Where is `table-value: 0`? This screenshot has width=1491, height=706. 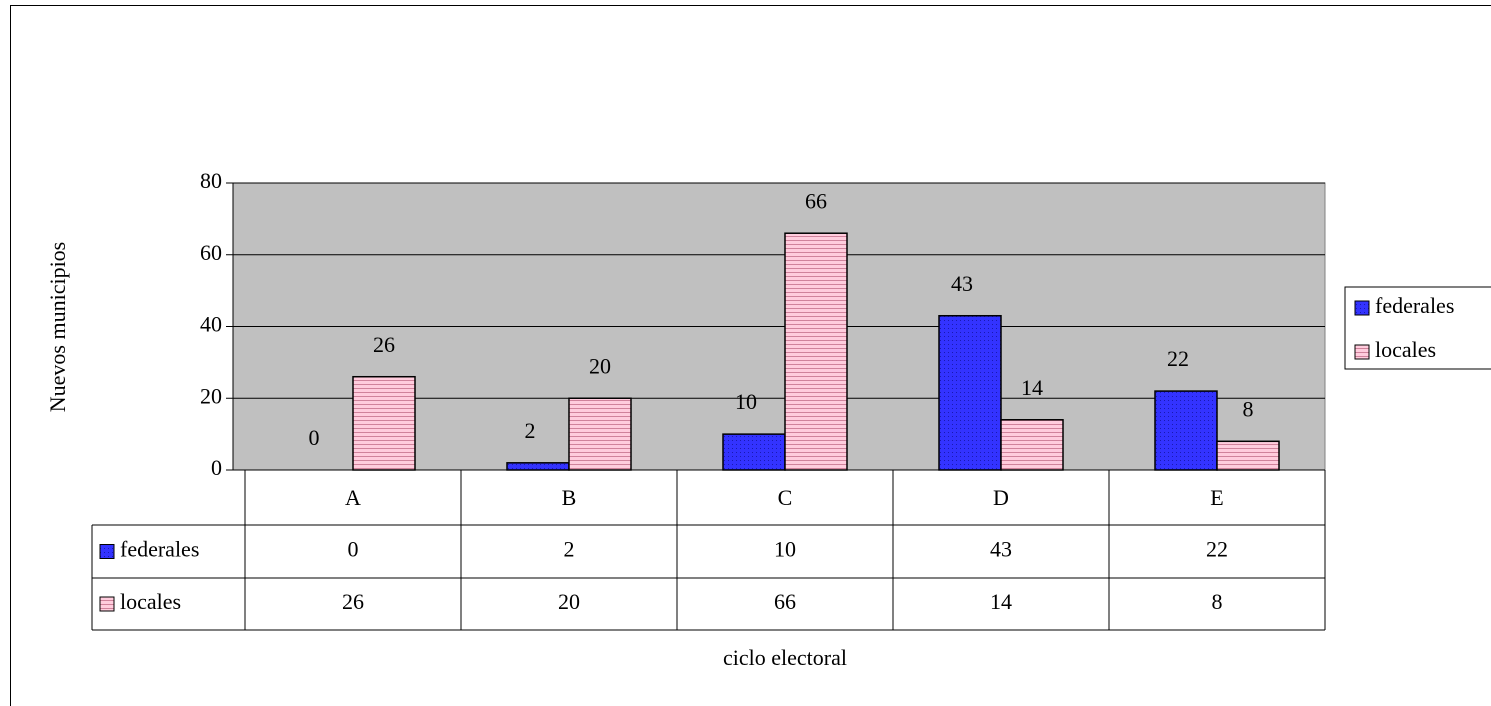
table-value: 0 is located at coordinates (353, 549).